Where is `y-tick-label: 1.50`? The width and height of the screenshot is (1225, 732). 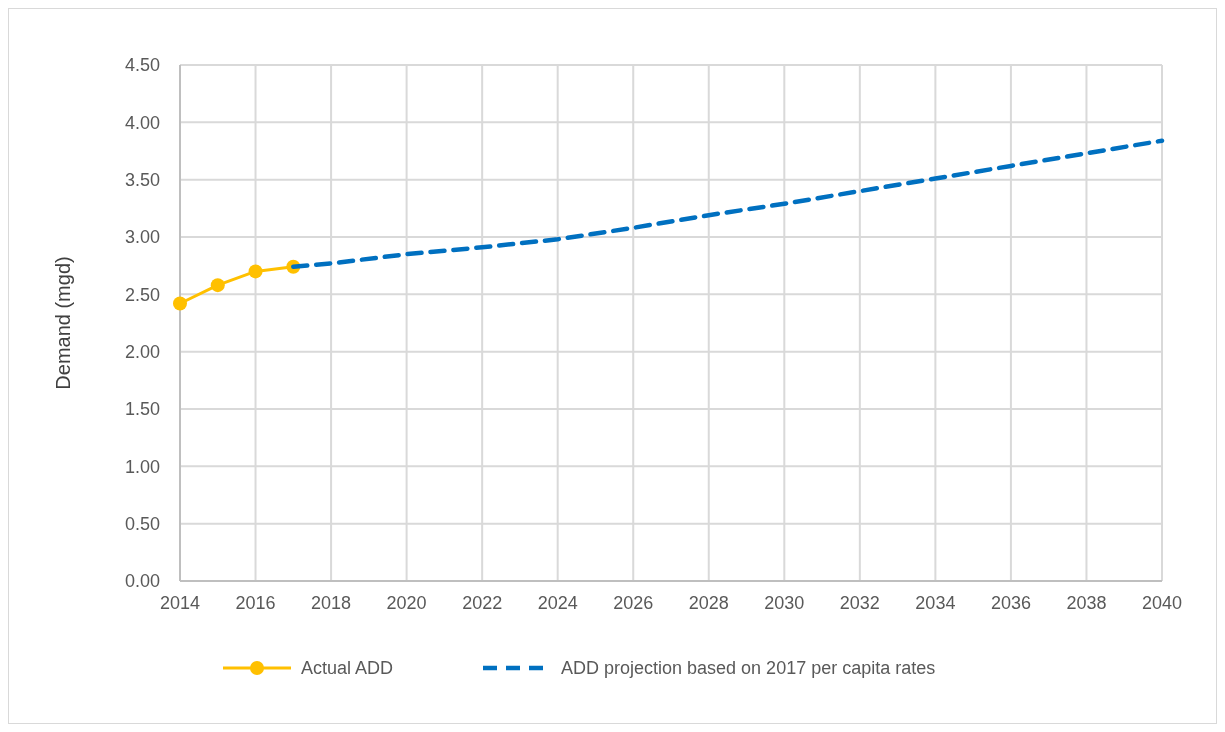 y-tick-label: 1.50 is located at coordinates (142, 409).